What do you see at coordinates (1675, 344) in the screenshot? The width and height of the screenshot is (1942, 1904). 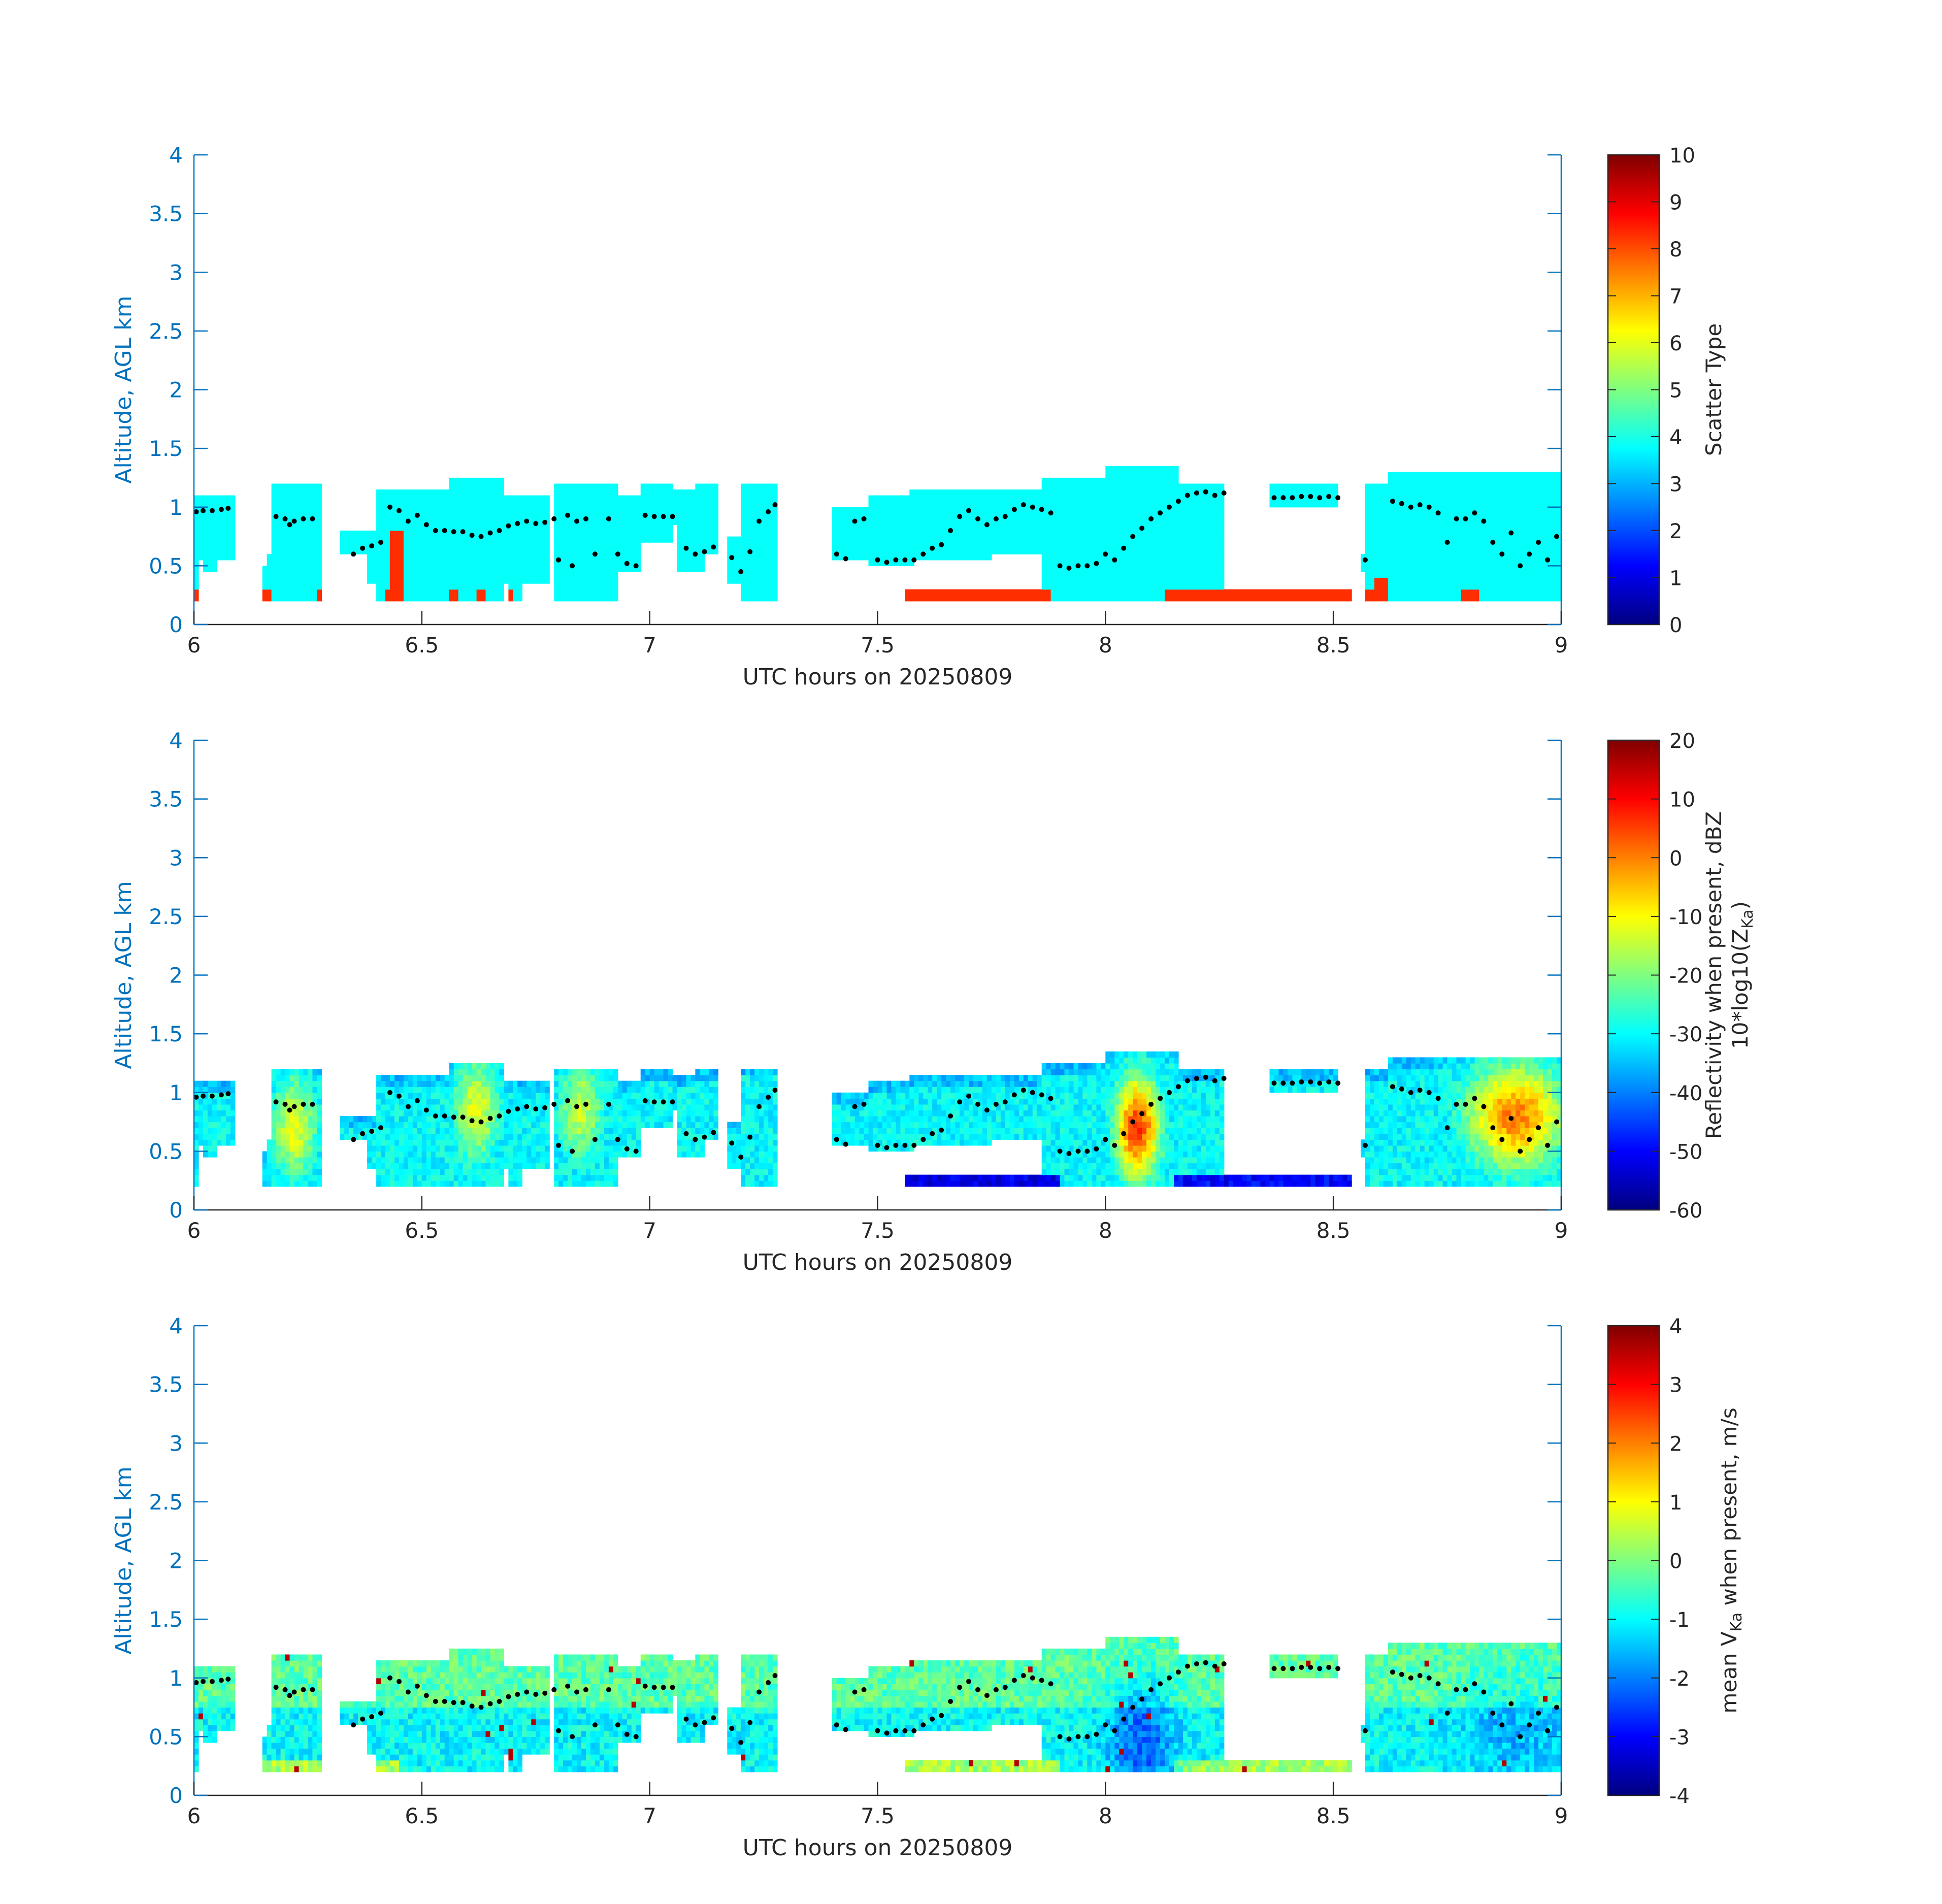 I see `colorbar-tick-label: 6` at bounding box center [1675, 344].